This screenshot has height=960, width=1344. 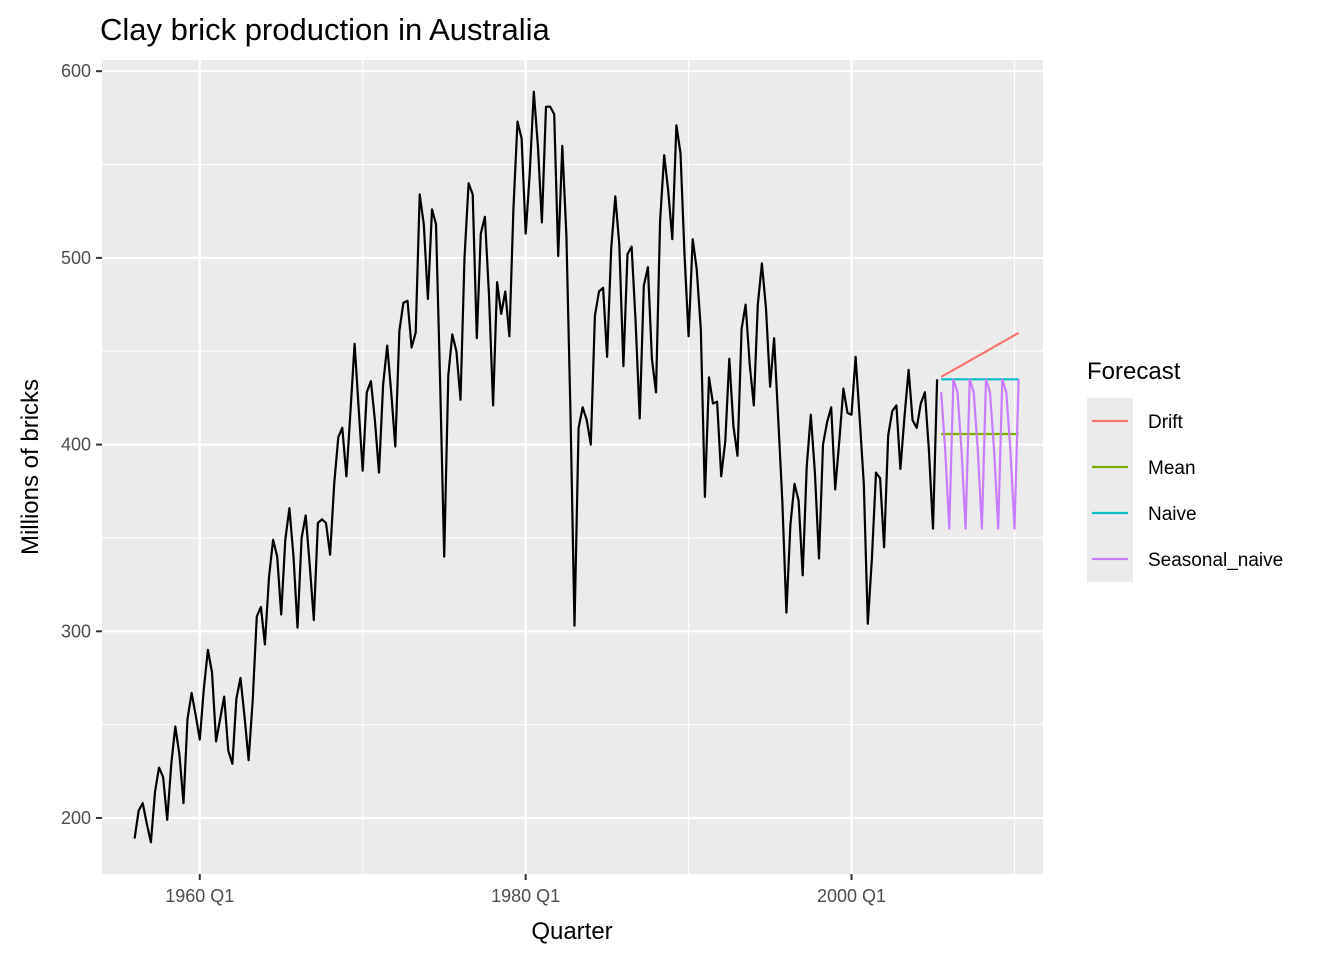 I want to click on x-axis: 1960 Q1 1980 Q1 2000 Q1, so click(x=525, y=890).